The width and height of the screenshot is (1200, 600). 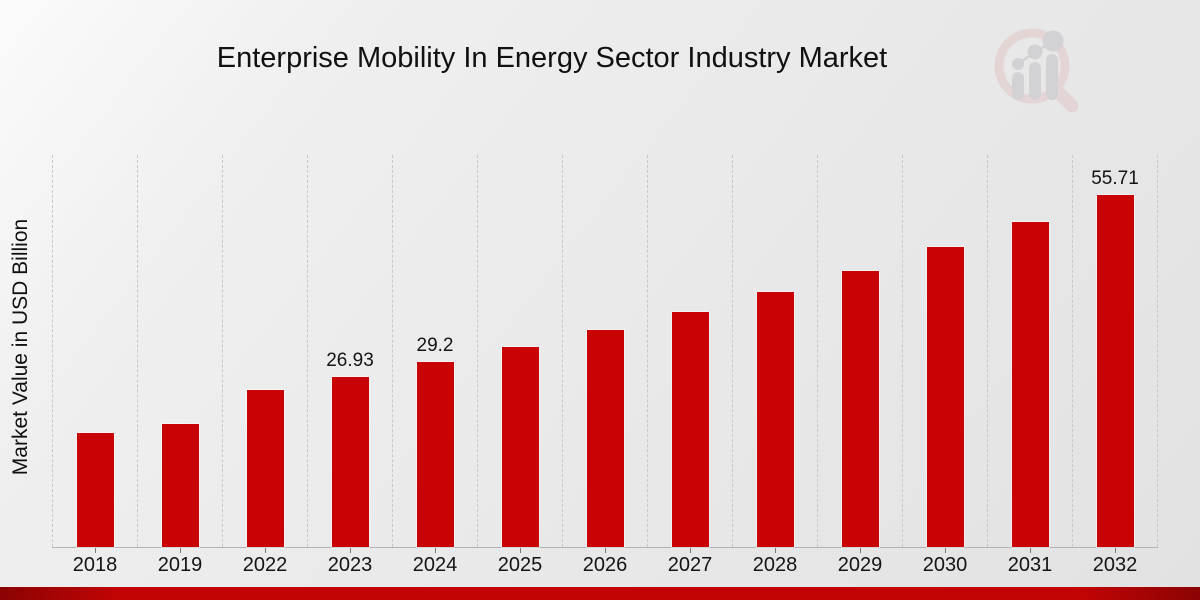 I want to click on bar-2023, so click(x=350, y=462).